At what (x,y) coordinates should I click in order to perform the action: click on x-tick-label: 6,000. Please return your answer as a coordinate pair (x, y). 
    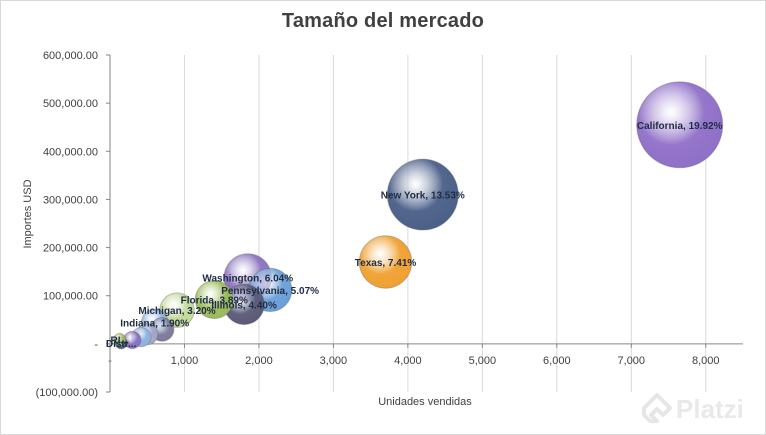
    Looking at the image, I should click on (557, 361).